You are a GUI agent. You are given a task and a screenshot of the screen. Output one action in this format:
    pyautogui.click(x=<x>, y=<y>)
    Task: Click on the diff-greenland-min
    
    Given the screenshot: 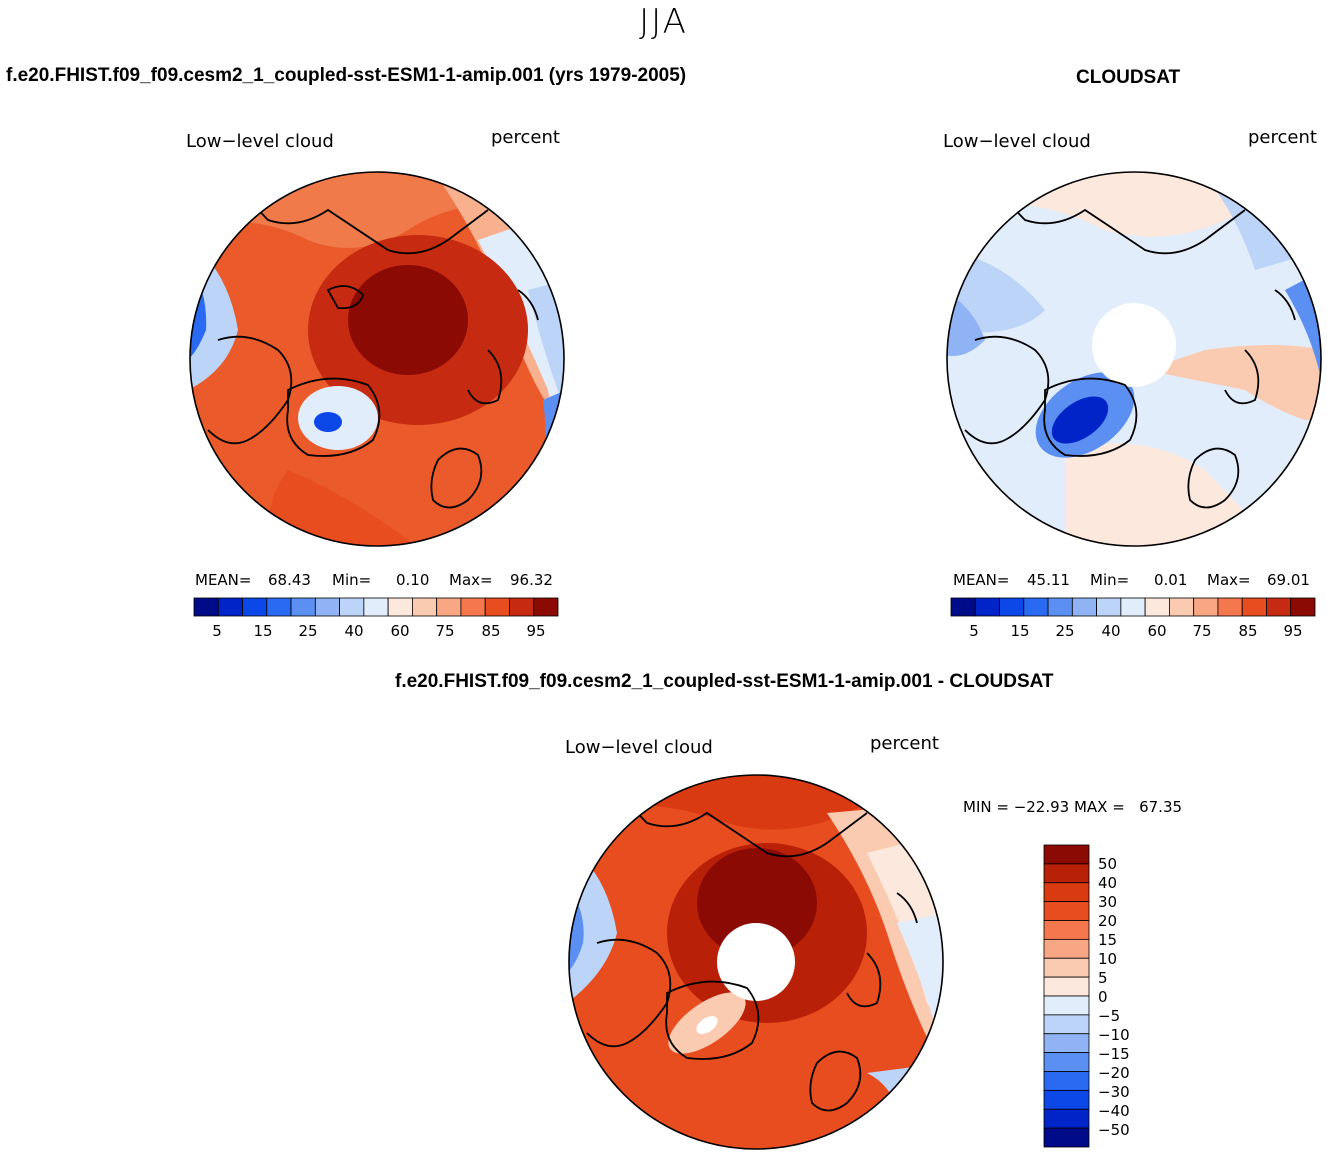 What is the action you would take?
    pyautogui.click(x=707, y=1025)
    